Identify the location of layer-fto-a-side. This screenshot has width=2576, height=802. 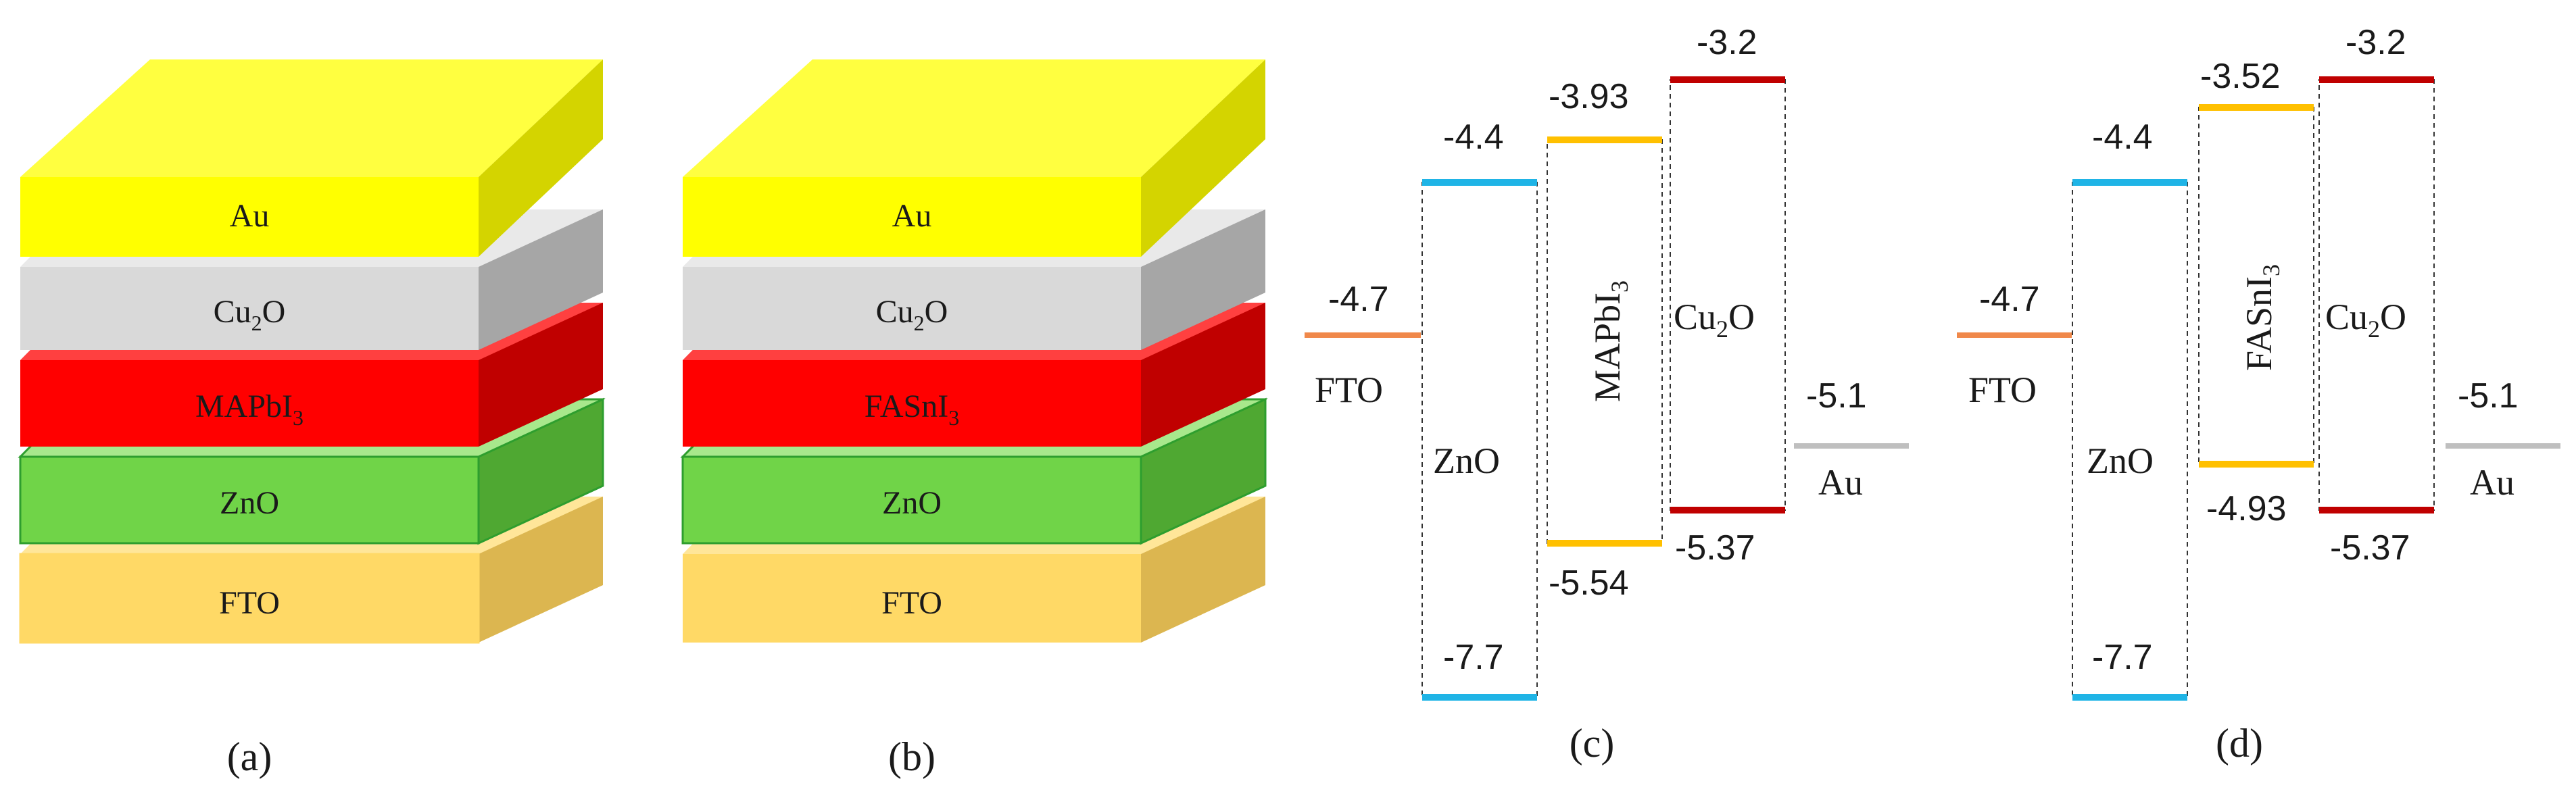
(541, 570).